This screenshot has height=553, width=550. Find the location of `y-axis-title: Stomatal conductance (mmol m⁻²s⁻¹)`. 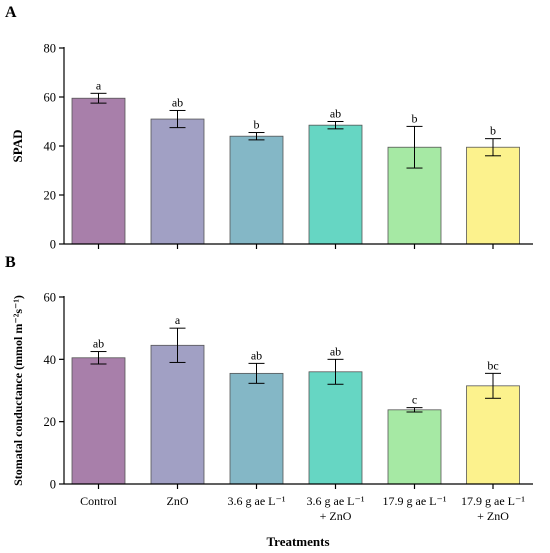

y-axis-title: Stomatal conductance (mmol m⁻²s⁻¹) is located at coordinates (18, 390).